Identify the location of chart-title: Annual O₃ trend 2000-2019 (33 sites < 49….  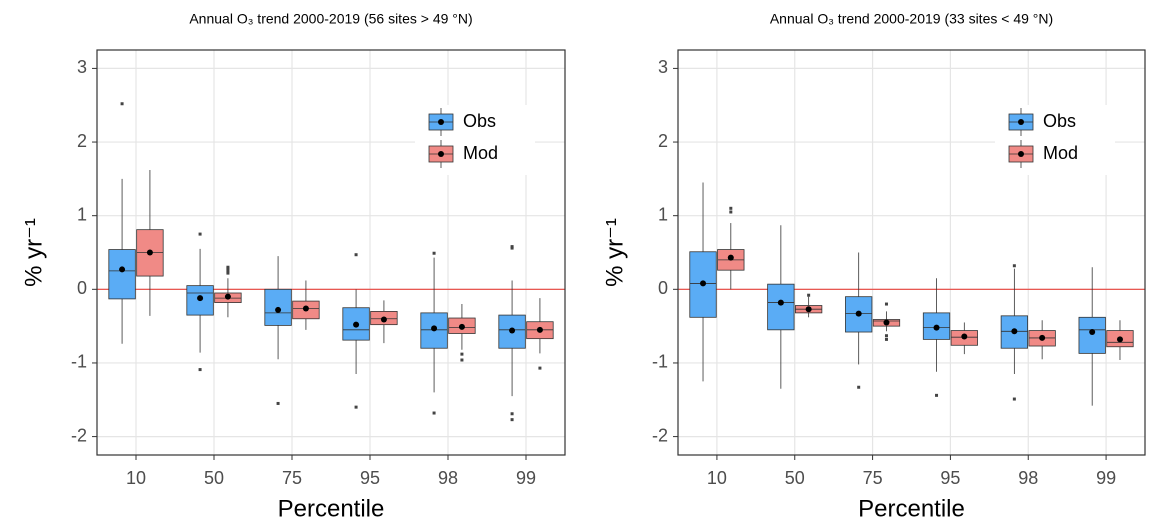
(911, 19).